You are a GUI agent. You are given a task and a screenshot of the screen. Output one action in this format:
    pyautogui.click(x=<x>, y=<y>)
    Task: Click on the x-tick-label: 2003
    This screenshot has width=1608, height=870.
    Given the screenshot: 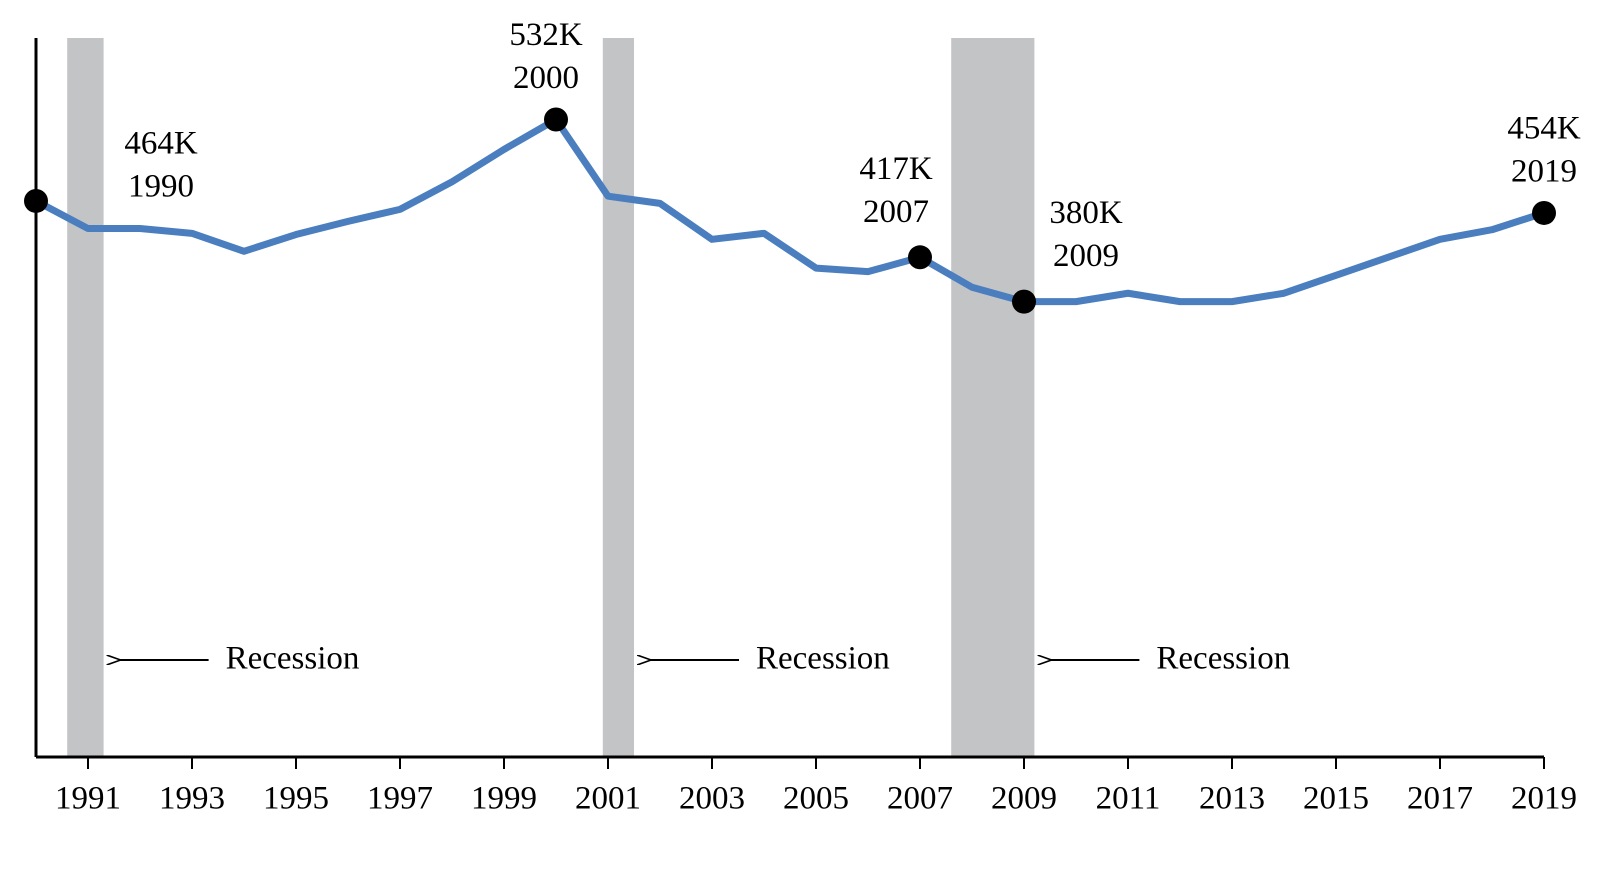 What is the action you would take?
    pyautogui.click(x=712, y=799)
    